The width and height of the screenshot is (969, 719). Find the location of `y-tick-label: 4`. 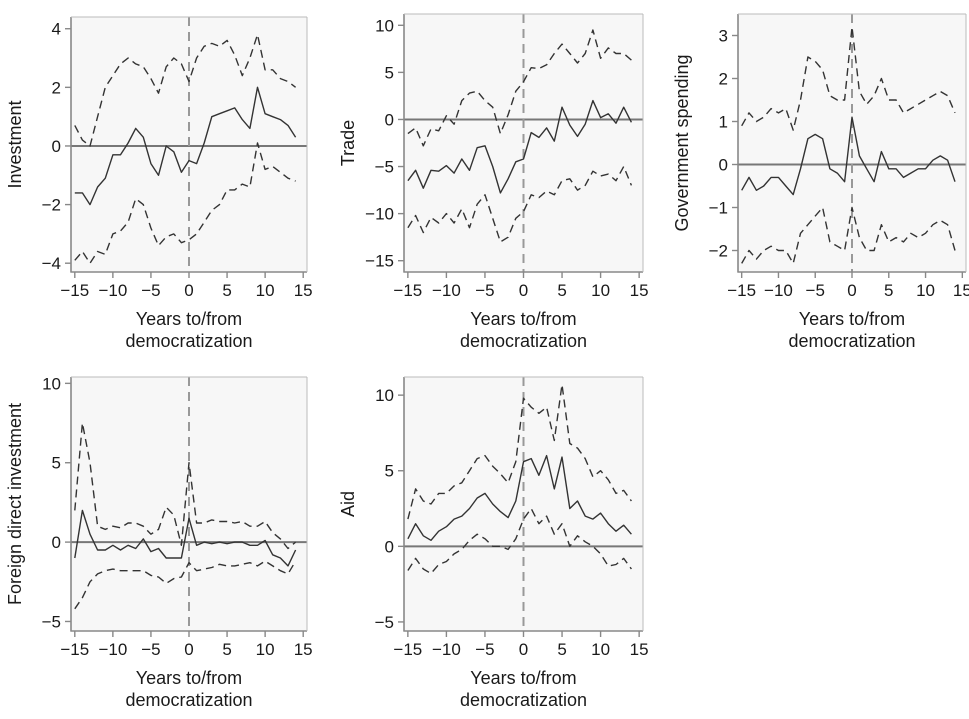

y-tick-label: 4 is located at coordinates (56, 29).